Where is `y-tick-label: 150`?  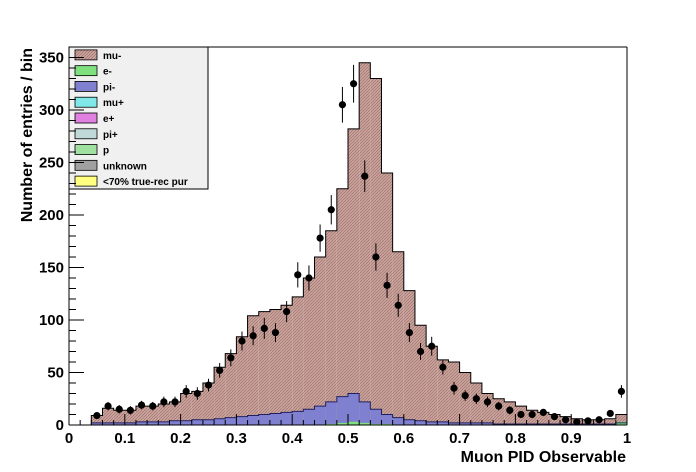 y-tick-label: 150 is located at coordinates (51, 268).